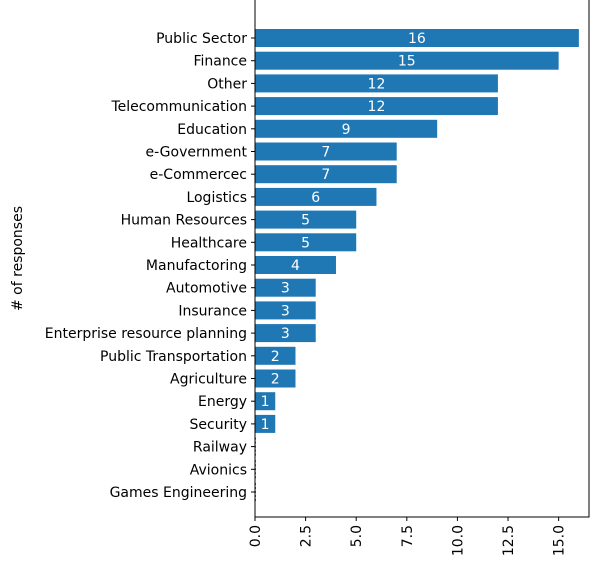 The image size is (598, 578). What do you see at coordinates (18, 258) in the screenshot?
I see `y-axis-label: # of responses` at bounding box center [18, 258].